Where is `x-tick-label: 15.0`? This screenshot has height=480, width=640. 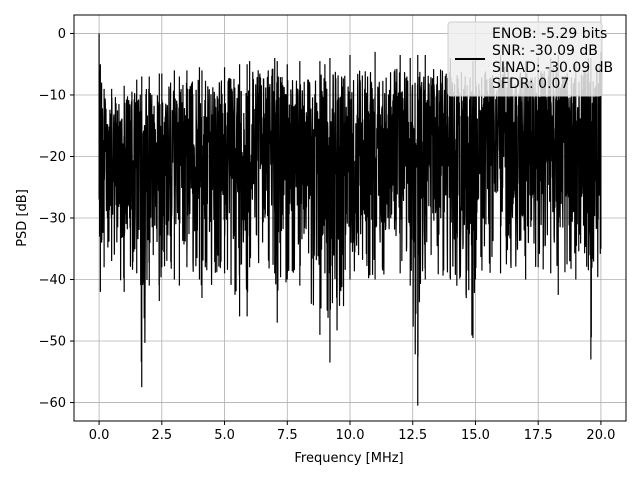 x-tick-label: 15.0 is located at coordinates (475, 435).